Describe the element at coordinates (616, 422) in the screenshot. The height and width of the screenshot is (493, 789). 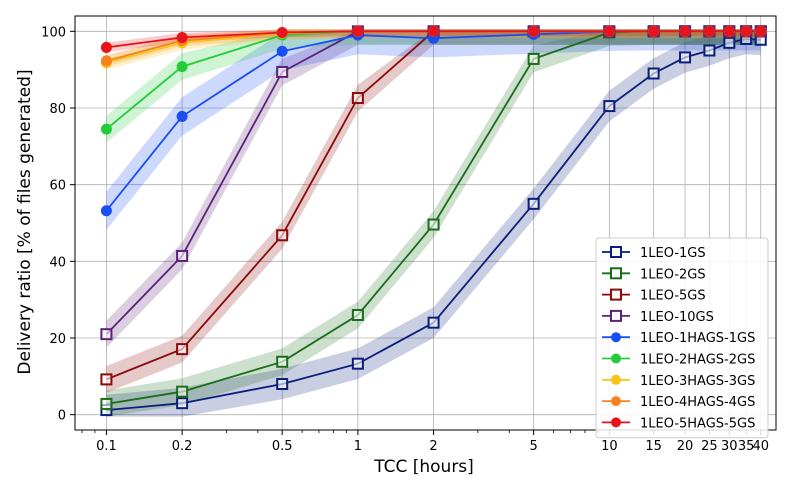
I see `legend-marker-1leo-5hags-5gs` at that location.